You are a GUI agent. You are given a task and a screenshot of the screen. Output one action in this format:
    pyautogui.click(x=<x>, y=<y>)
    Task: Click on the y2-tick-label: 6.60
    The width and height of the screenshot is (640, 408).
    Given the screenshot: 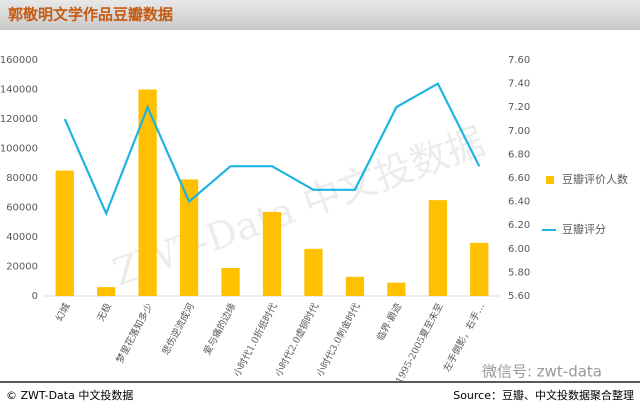 What is the action you would take?
    pyautogui.click(x=519, y=178)
    